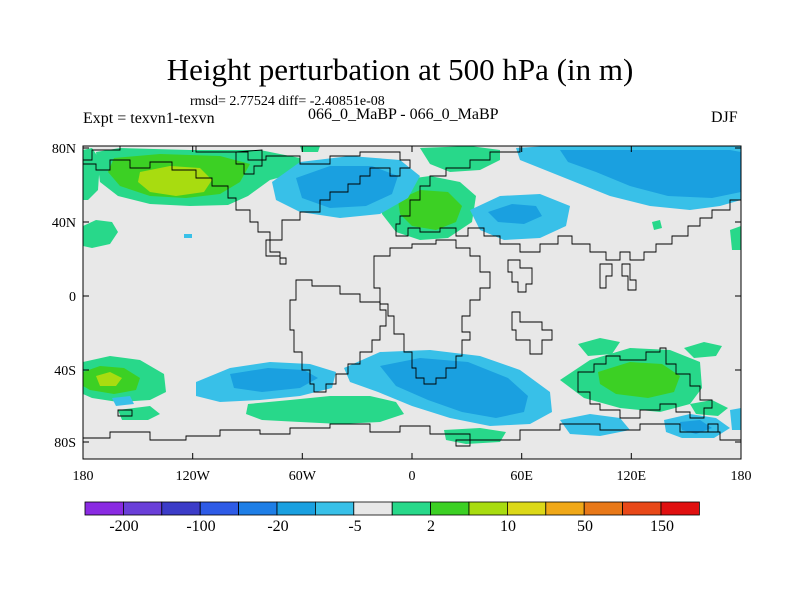  I want to click on coastline-new-zealand, so click(125, 413).